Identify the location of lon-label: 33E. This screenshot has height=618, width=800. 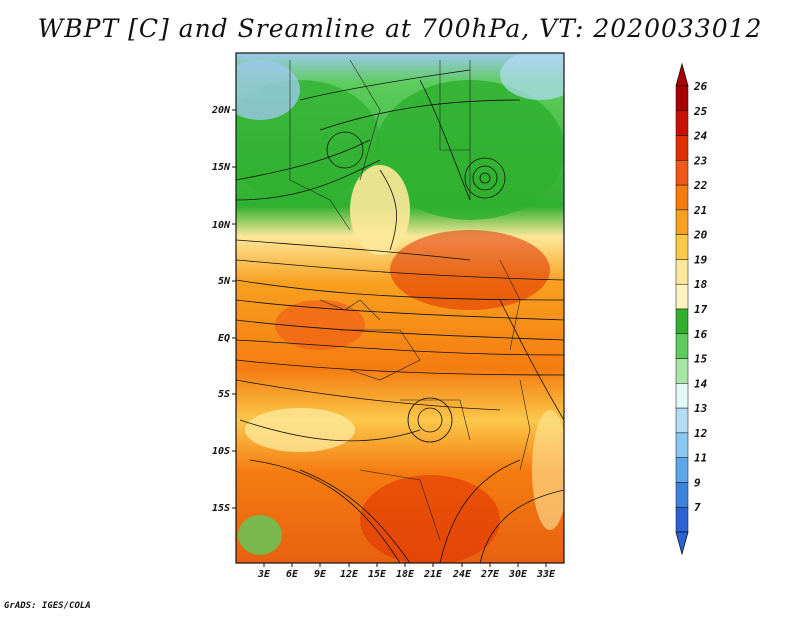
(546, 574).